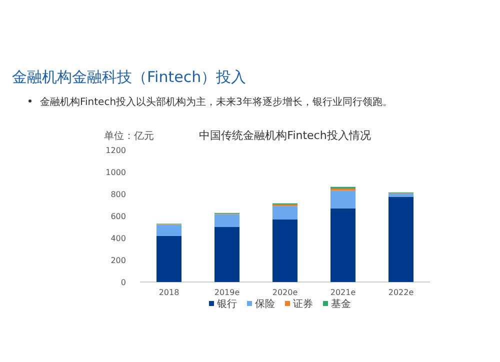  What do you see at coordinates (123, 282) in the screenshot?
I see `y-tick-label: 0` at bounding box center [123, 282].